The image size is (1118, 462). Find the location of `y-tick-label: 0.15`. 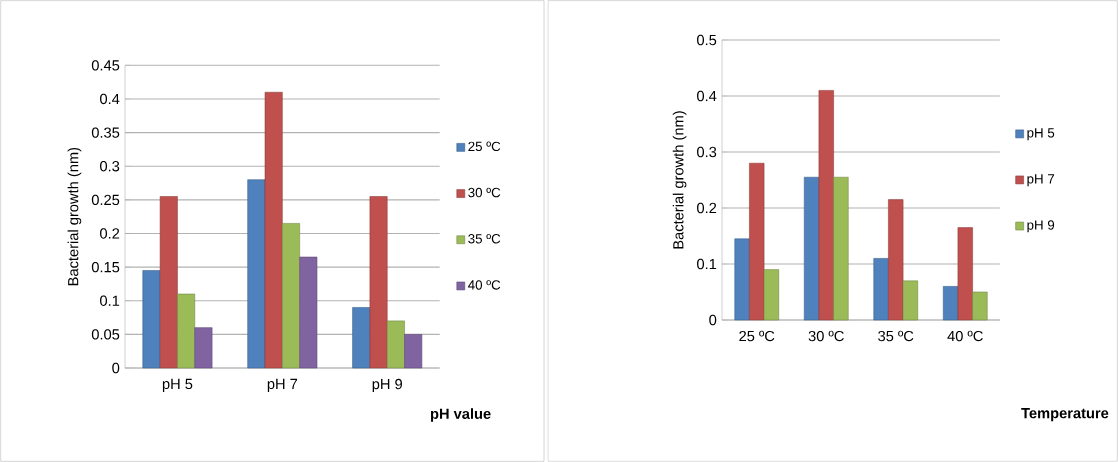

y-tick-label: 0.15 is located at coordinates (105, 267).